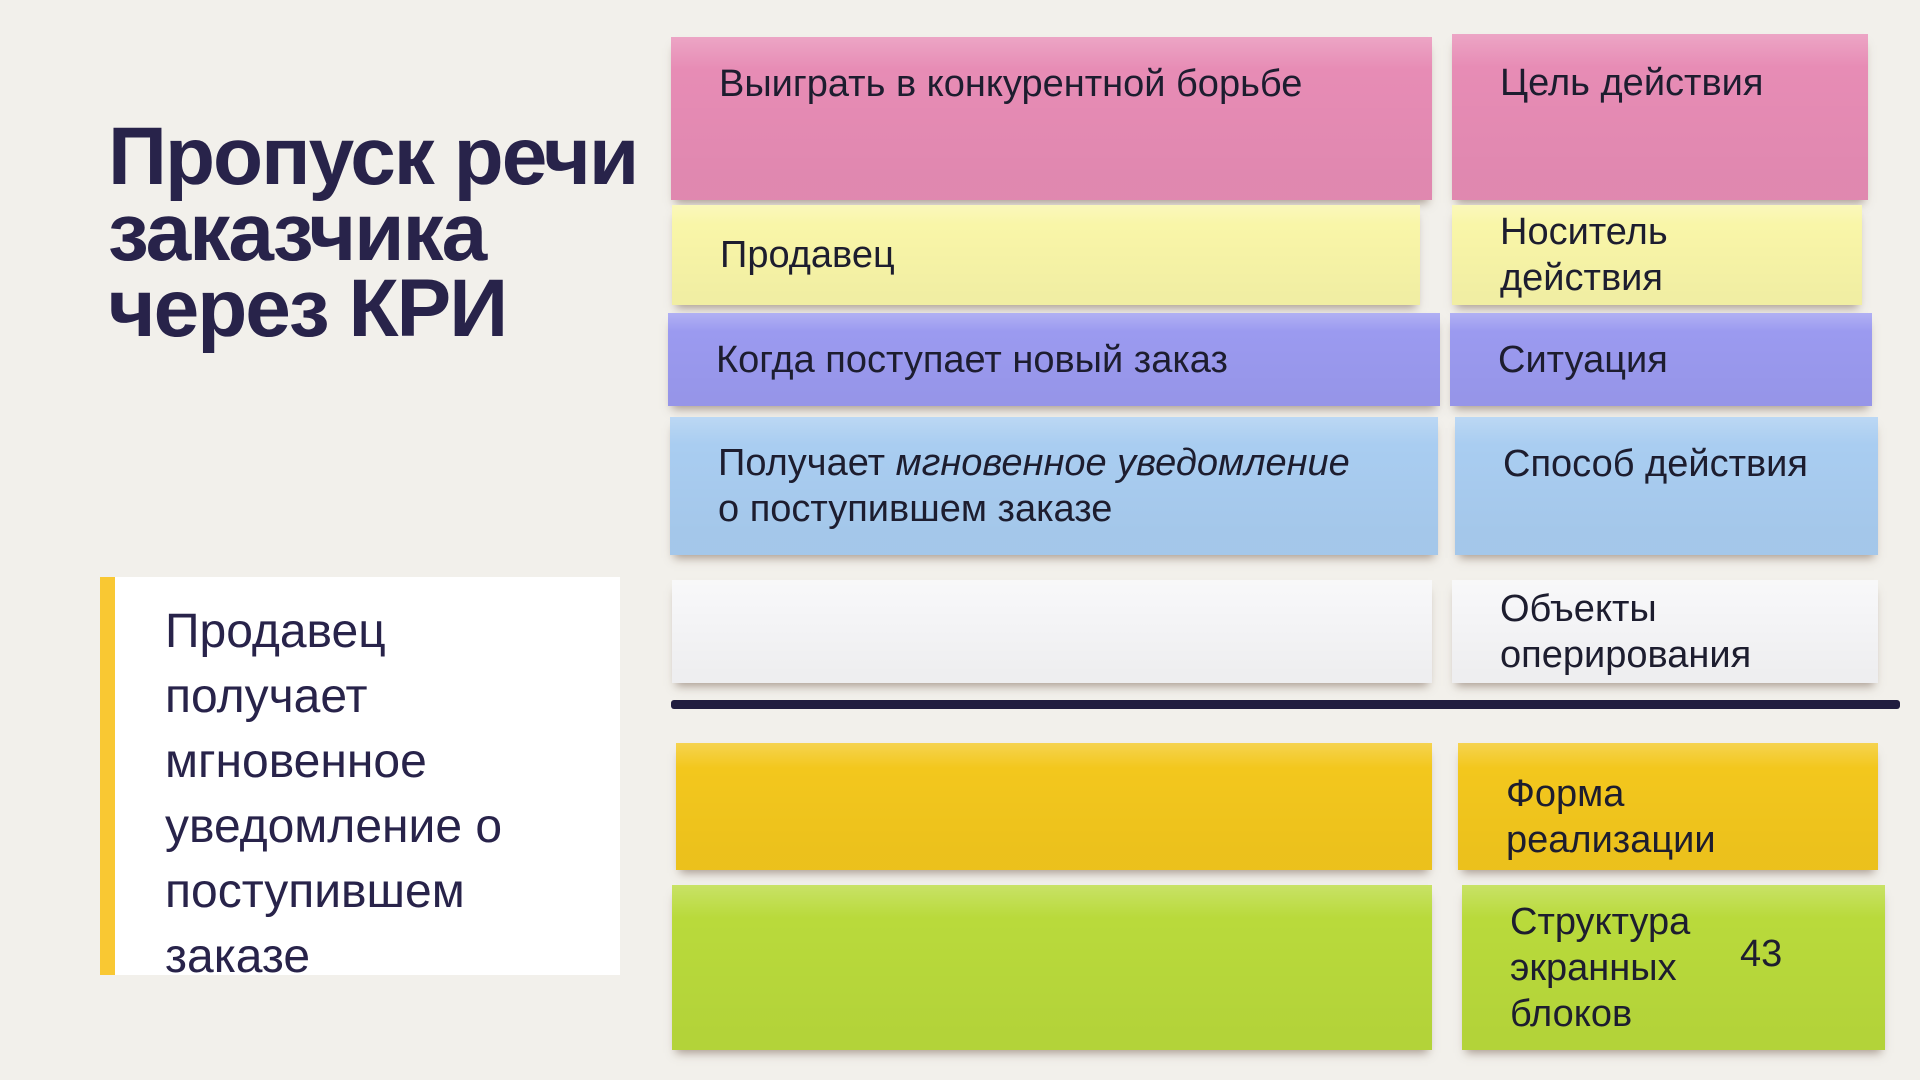 The width and height of the screenshot is (1920, 1080). Describe the element at coordinates (1046, 255) in the screenshot. I see `sticky-note-carrier: Продавец` at that location.